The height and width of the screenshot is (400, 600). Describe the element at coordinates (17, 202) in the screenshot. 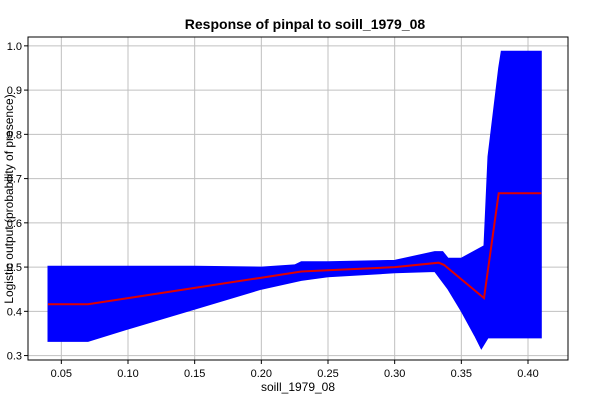

I see `y-axis-ticks: 0.3 0.4 0.5 0.6 0.7 0.8 0.9 1.0` at that location.